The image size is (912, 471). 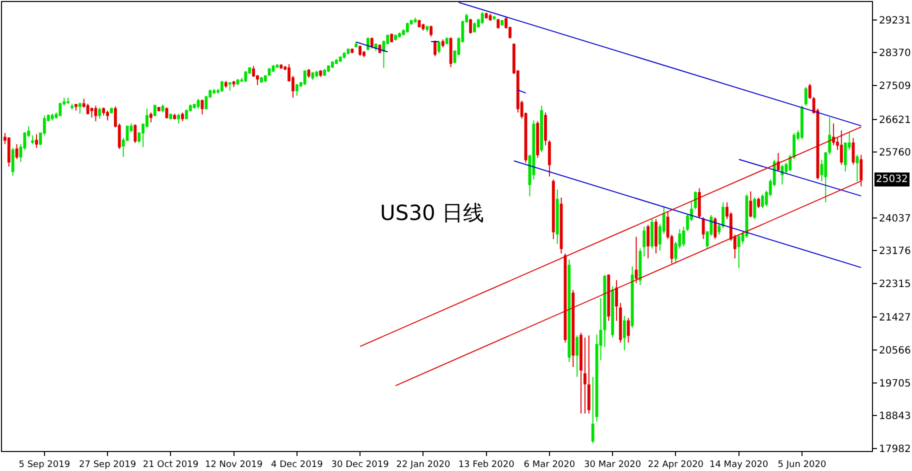 I want to click on y-tick-label: 21427, so click(x=895, y=318).